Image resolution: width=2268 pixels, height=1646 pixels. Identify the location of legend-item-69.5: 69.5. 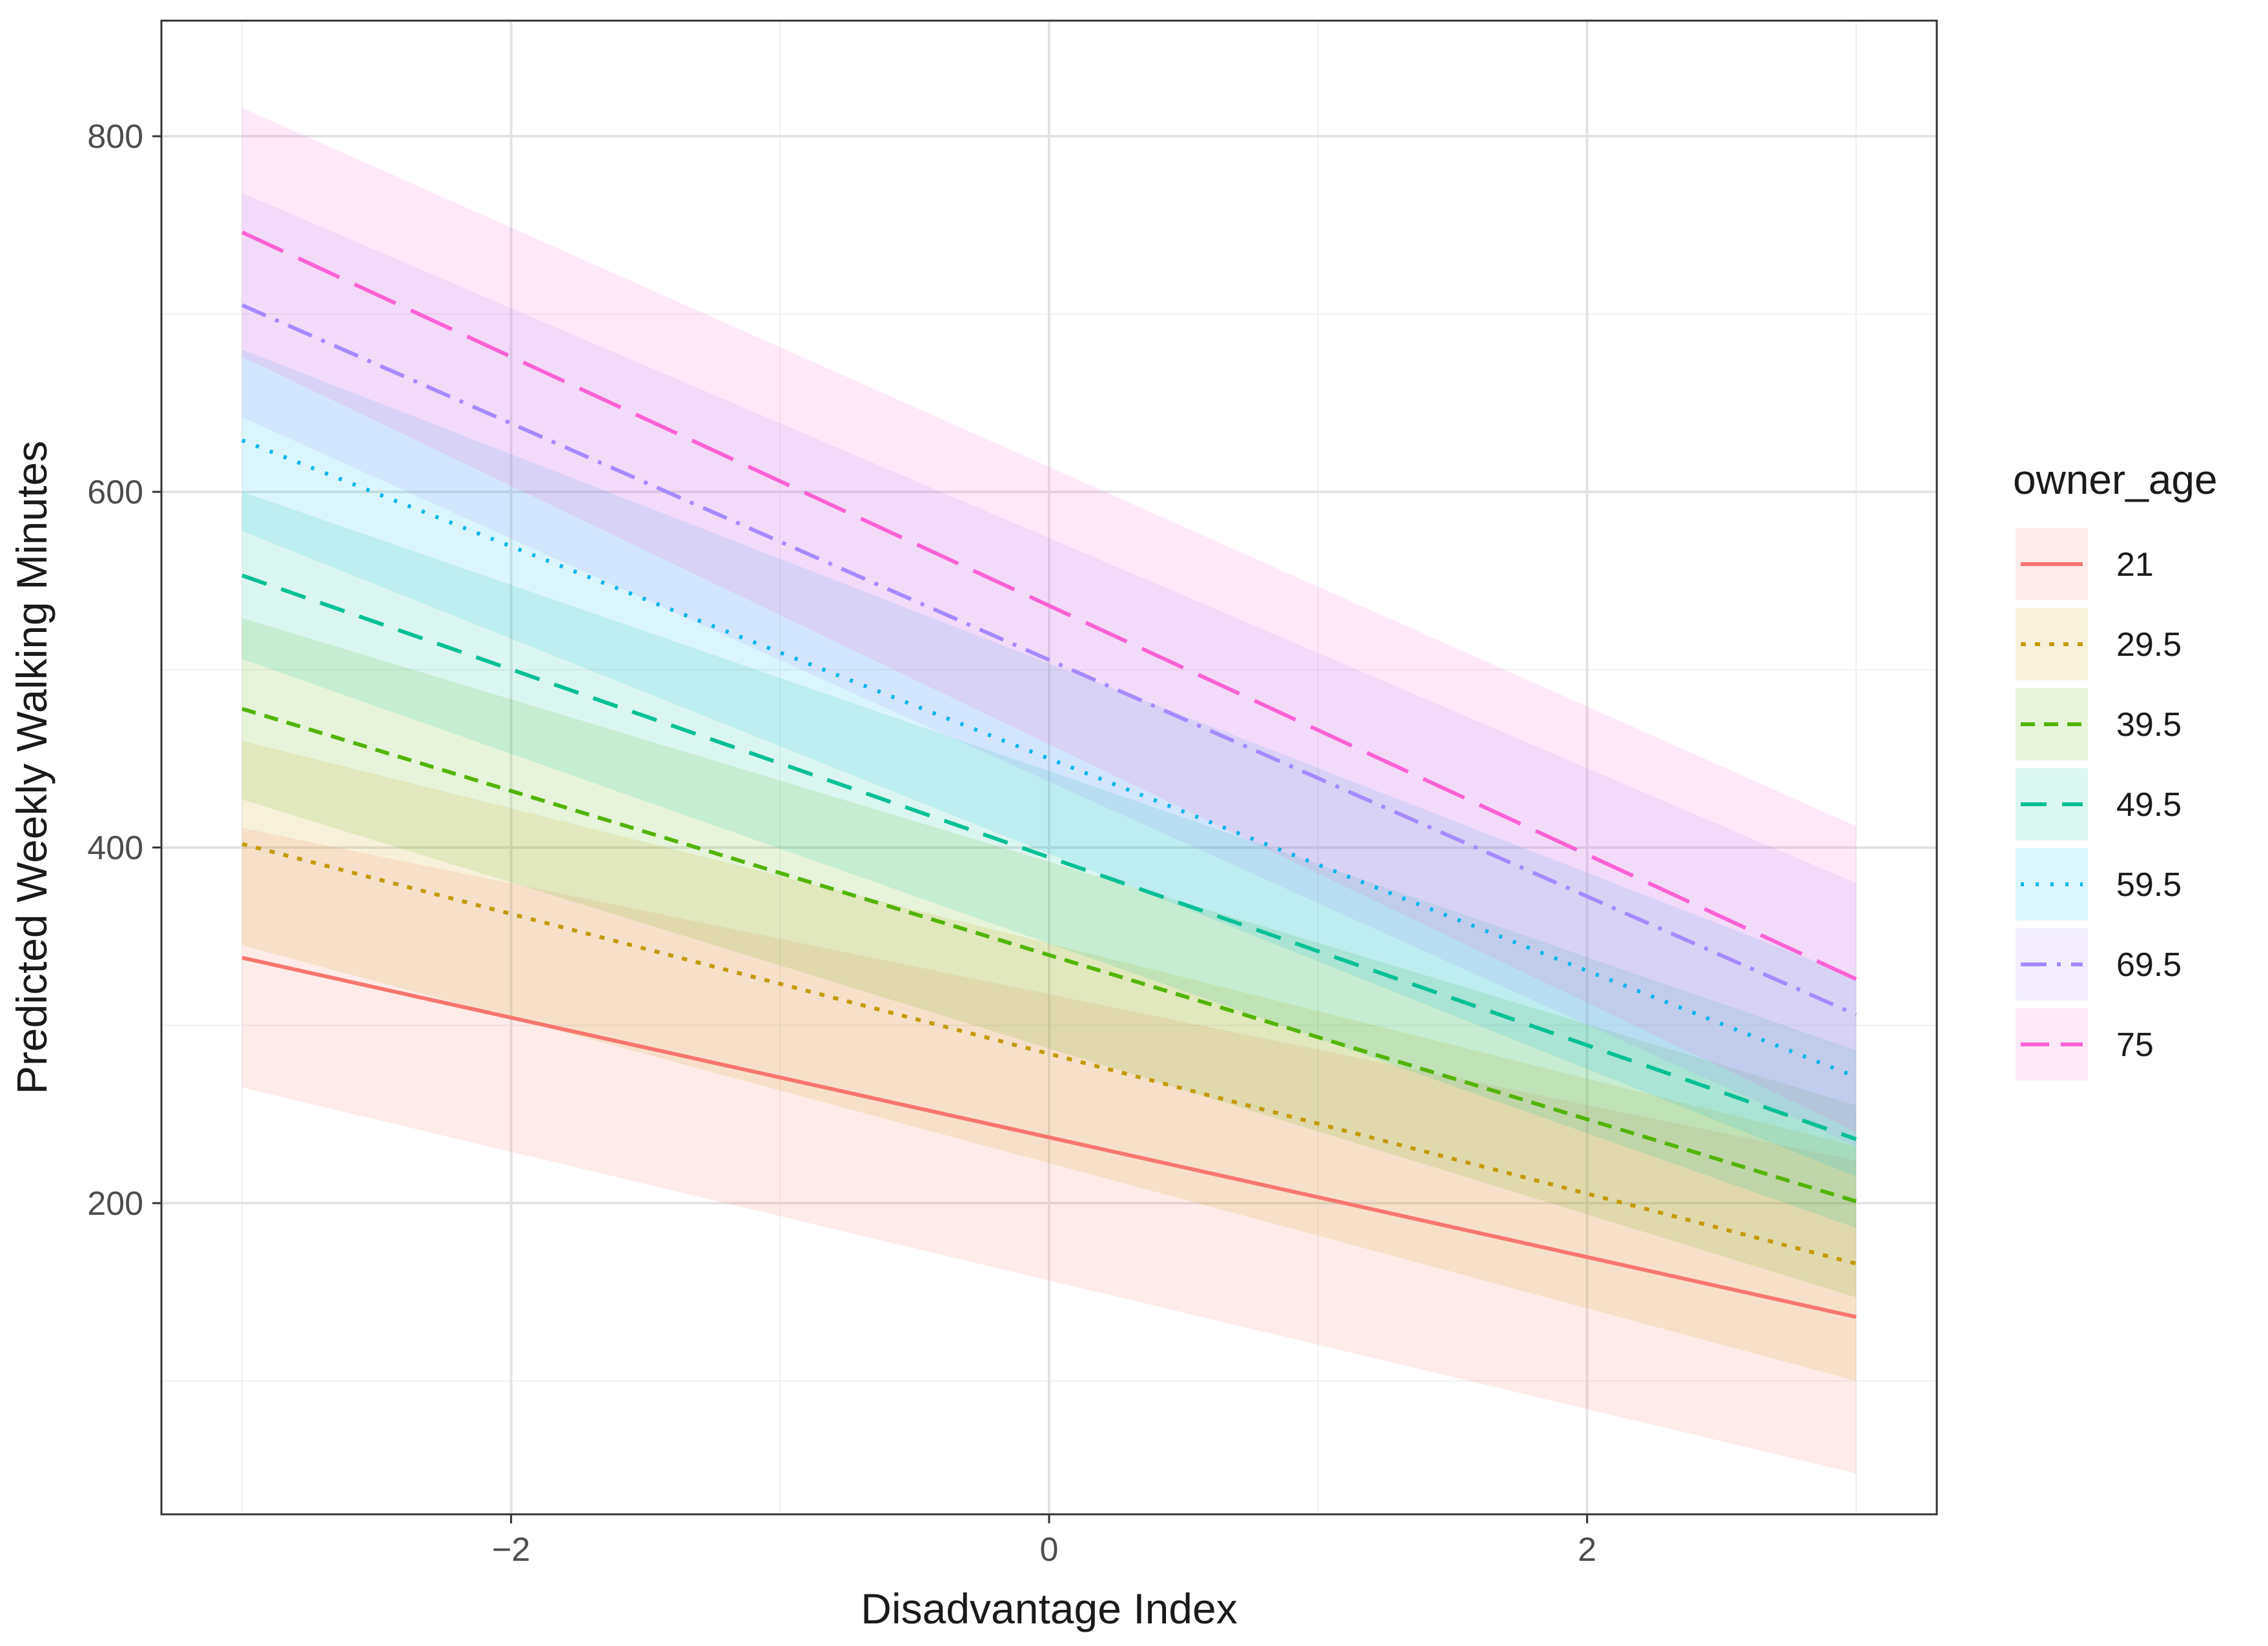
(2098, 964).